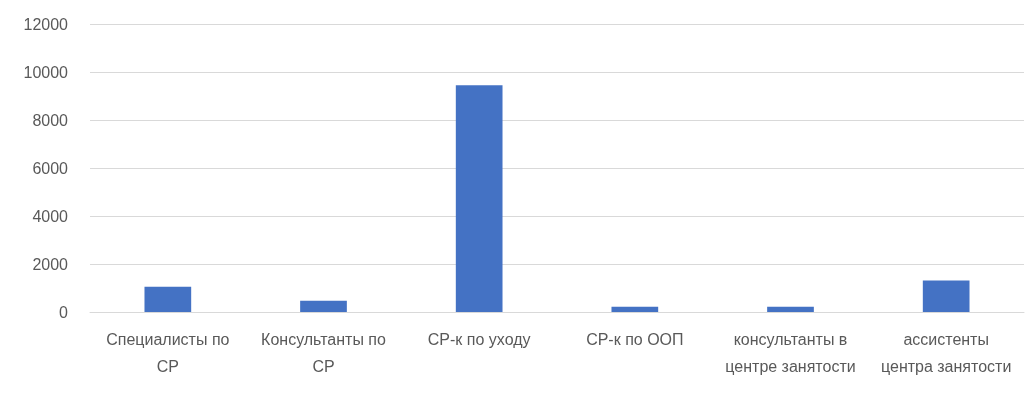 The width and height of the screenshot is (1034, 408). What do you see at coordinates (946, 353) in the screenshot?
I see `x-tick-label: ассистенты центра занятости` at bounding box center [946, 353].